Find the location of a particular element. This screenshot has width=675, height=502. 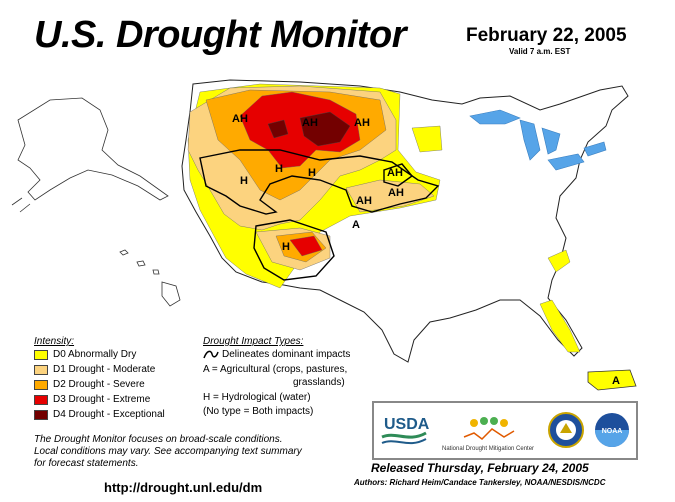

legend-label: D4 Drought - Exceptional is located at coordinates (109, 414).